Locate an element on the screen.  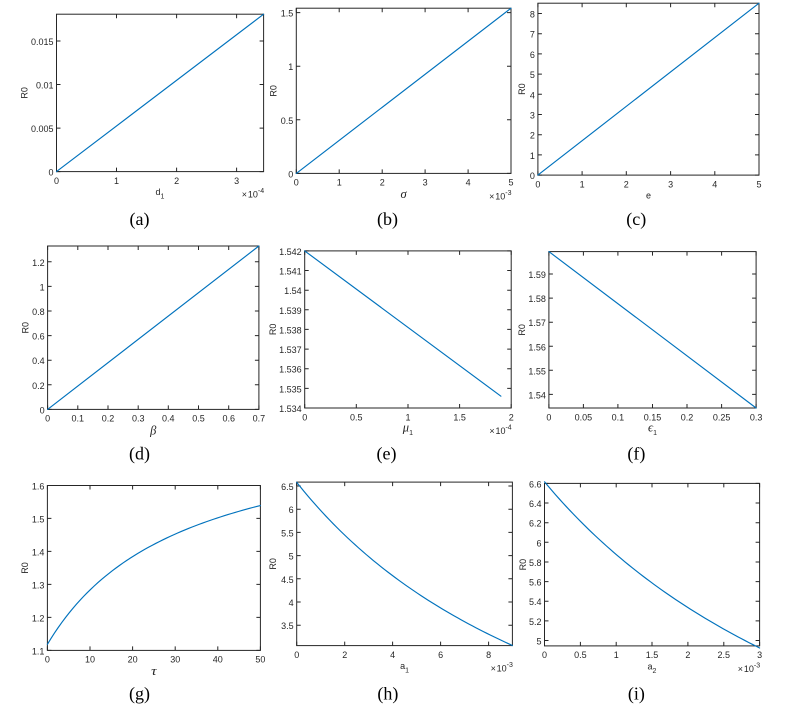
svg-text: 0.25 is located at coordinates (722, 417).